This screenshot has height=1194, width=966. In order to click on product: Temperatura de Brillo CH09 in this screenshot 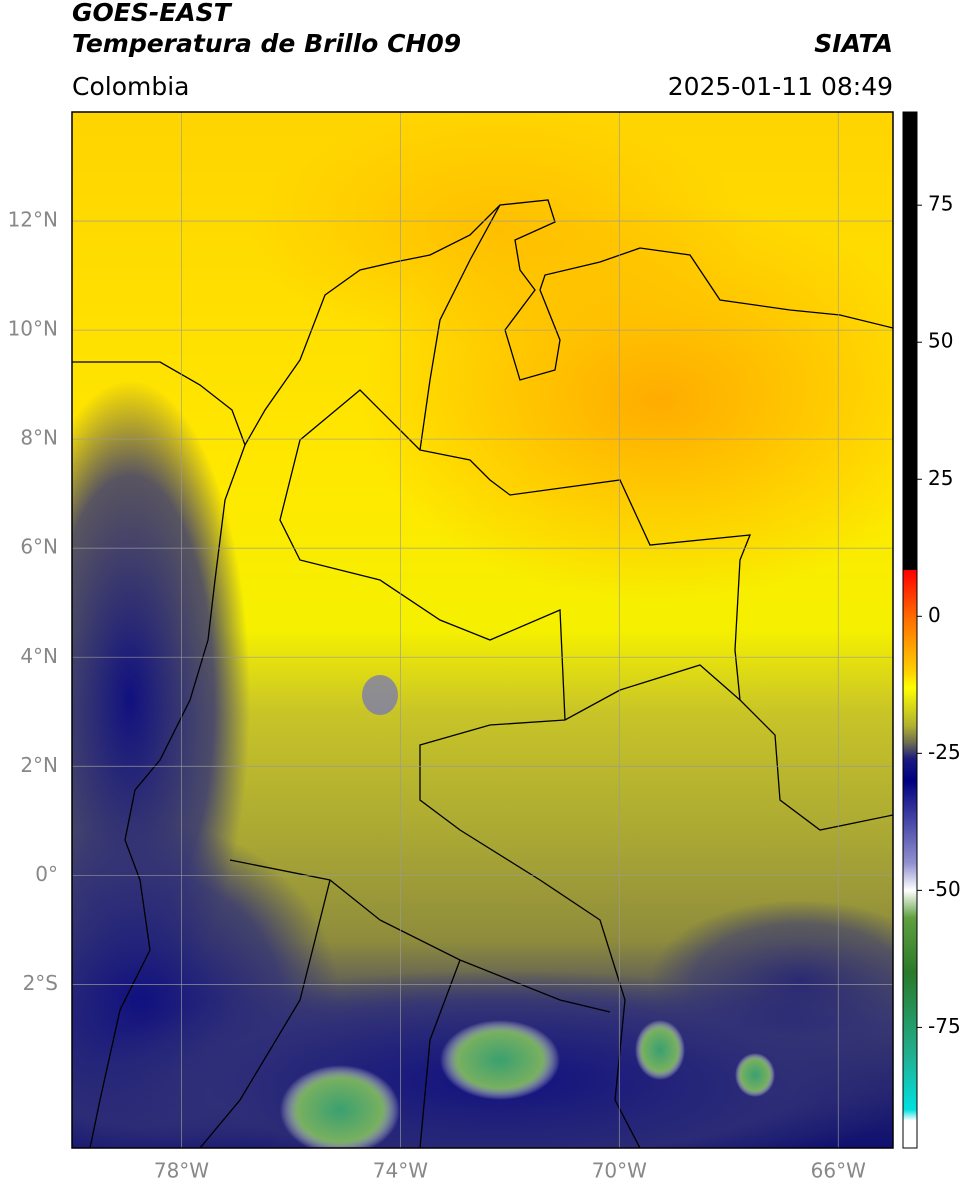, I will do `click(266, 43)`.